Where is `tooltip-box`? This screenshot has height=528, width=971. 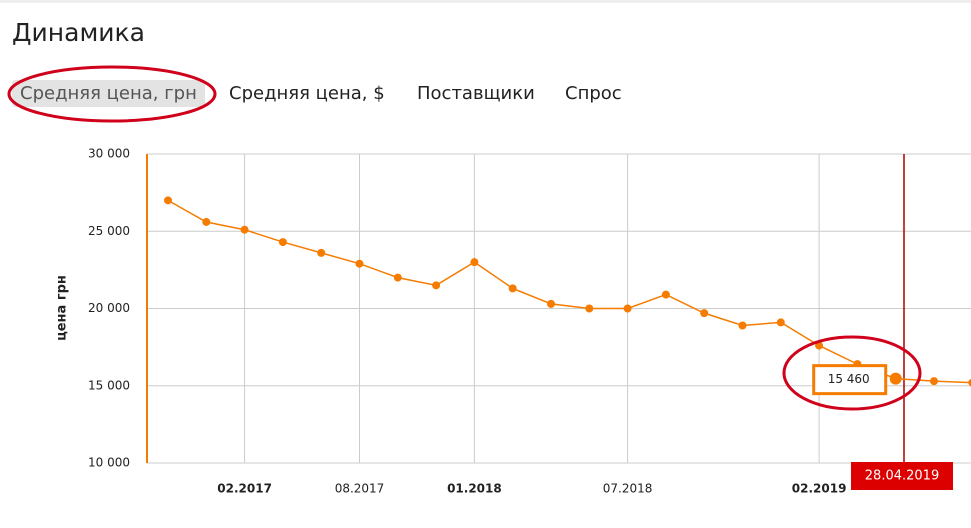
tooltip-box is located at coordinates (850, 380).